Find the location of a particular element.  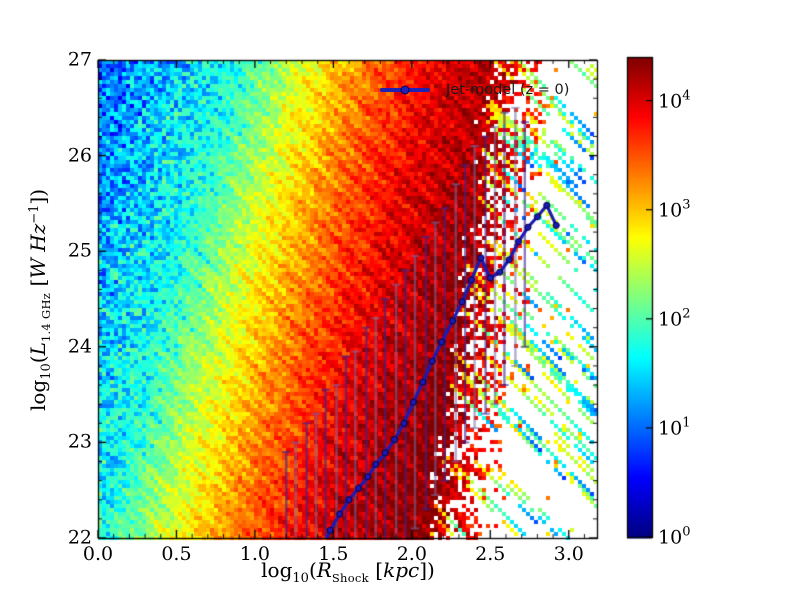

x-tick-label: 2.5 is located at coordinates (490, 554).